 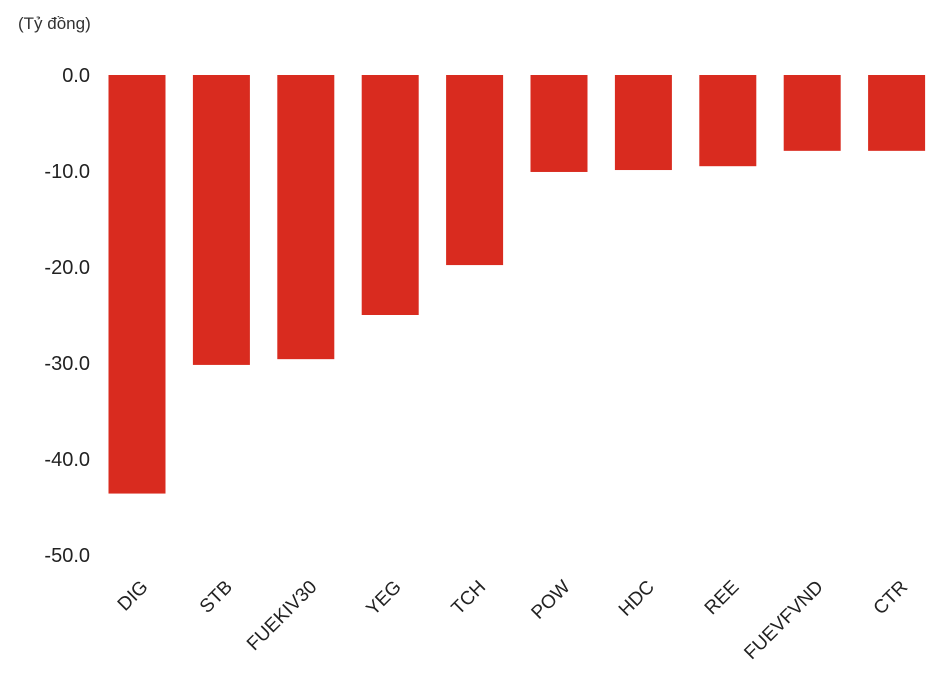 I want to click on x-tick-label: REE, so click(x=722, y=598).